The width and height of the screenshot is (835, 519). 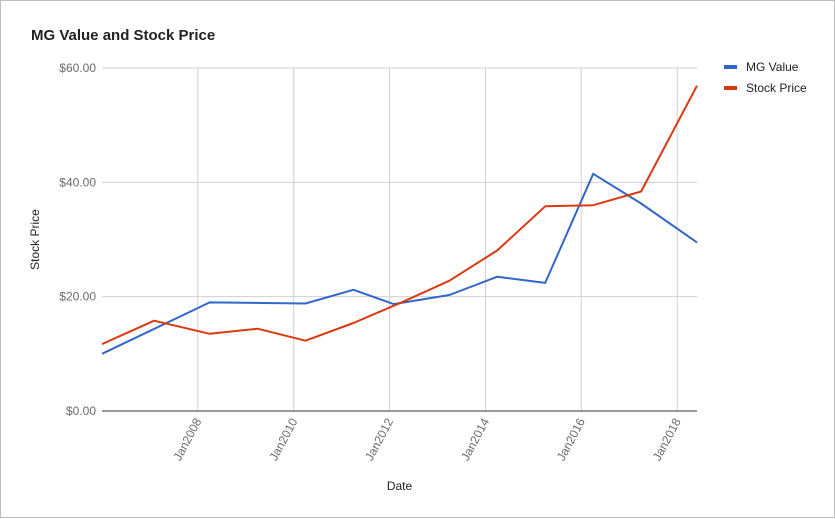 What do you see at coordinates (776, 88) in the screenshot?
I see `legend-label-stock-price: Stock Price` at bounding box center [776, 88].